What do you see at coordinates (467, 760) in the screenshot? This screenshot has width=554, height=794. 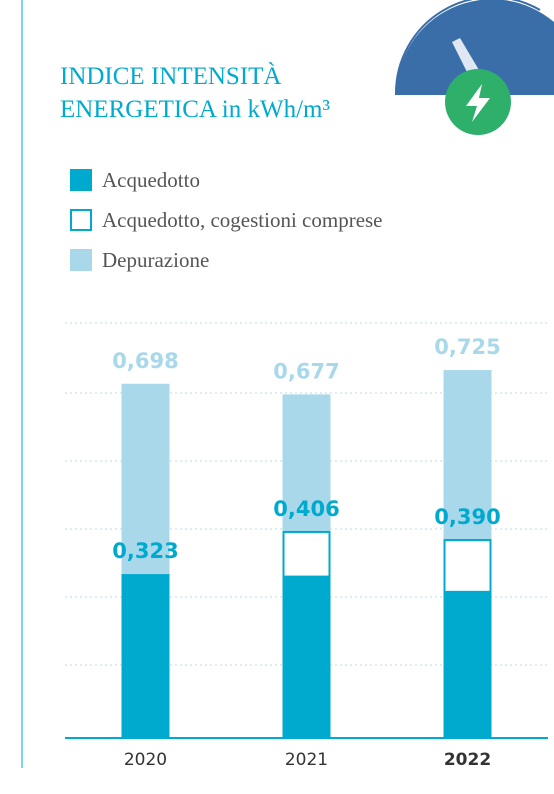 I see `x-tick-label: 2022` at bounding box center [467, 760].